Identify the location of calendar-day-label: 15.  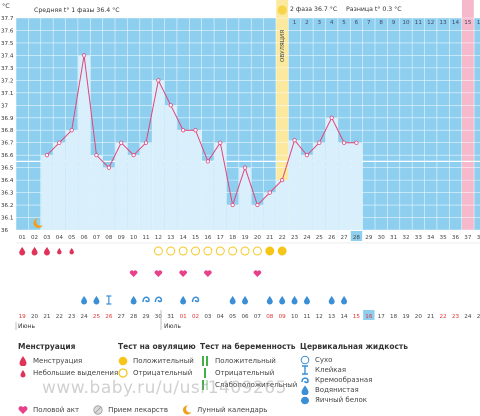
(357, 317).